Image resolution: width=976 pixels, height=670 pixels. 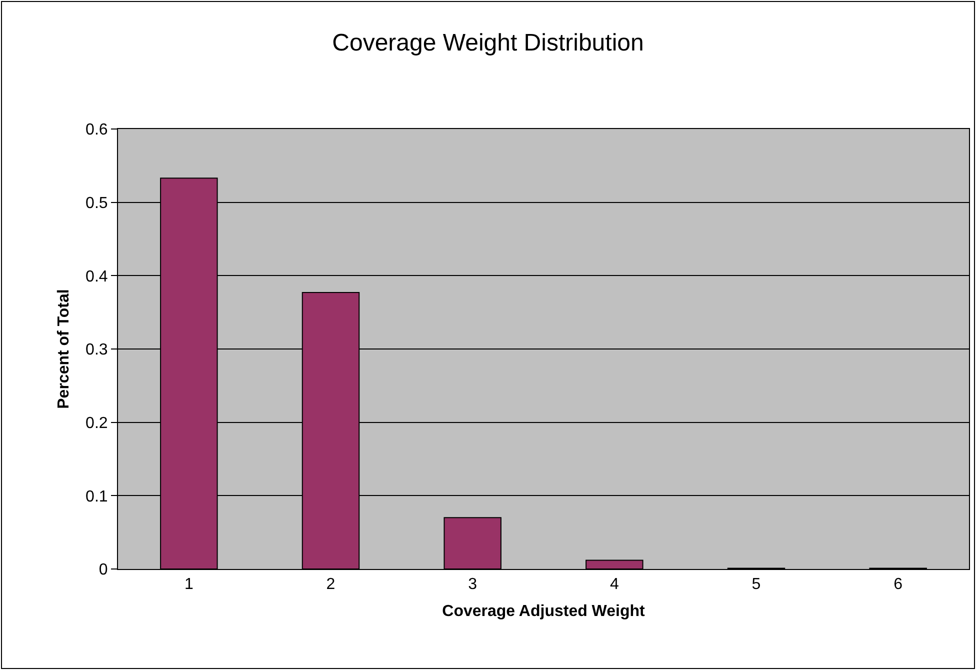 I want to click on y-tick-label: 0.6, so click(x=97, y=130).